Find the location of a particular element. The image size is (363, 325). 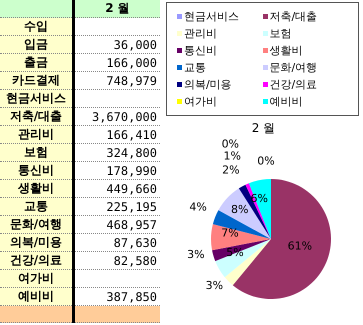

category-label: 통신비 is located at coordinates (37, 171).